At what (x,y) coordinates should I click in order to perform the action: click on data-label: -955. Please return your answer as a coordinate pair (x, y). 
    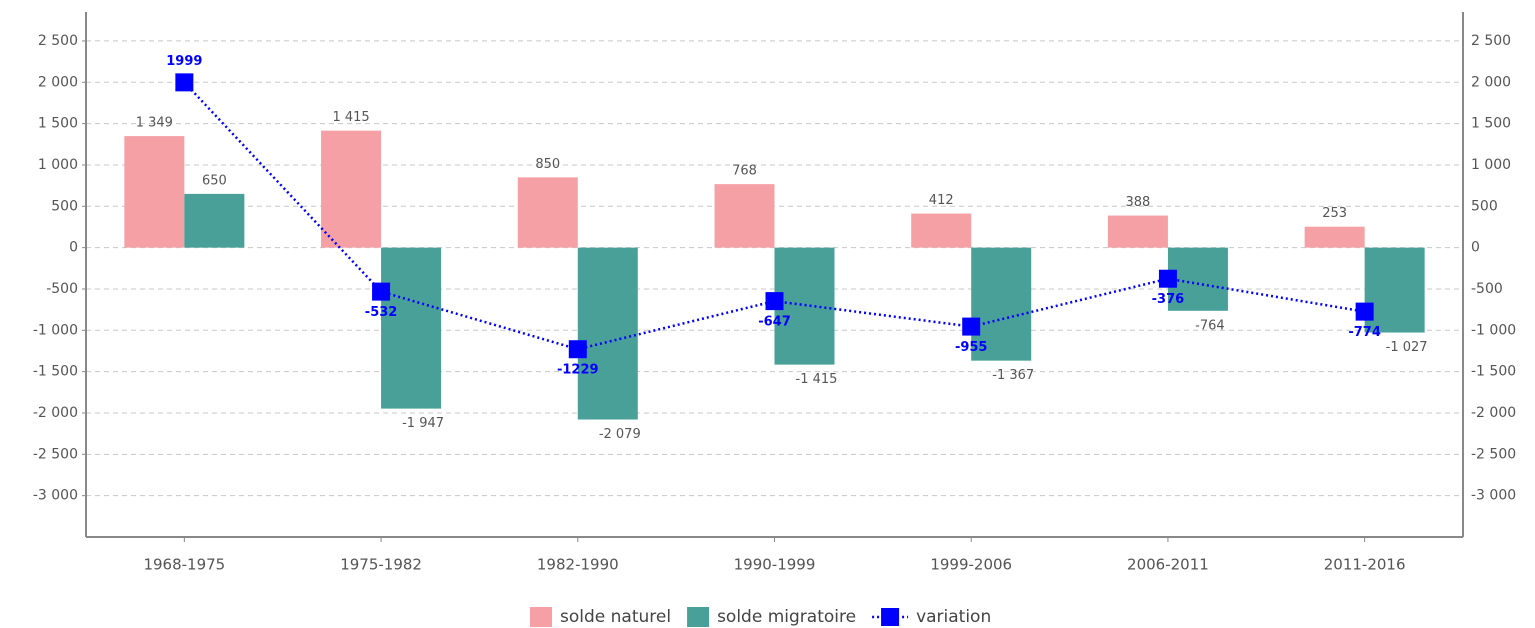
    Looking at the image, I should click on (971, 347).